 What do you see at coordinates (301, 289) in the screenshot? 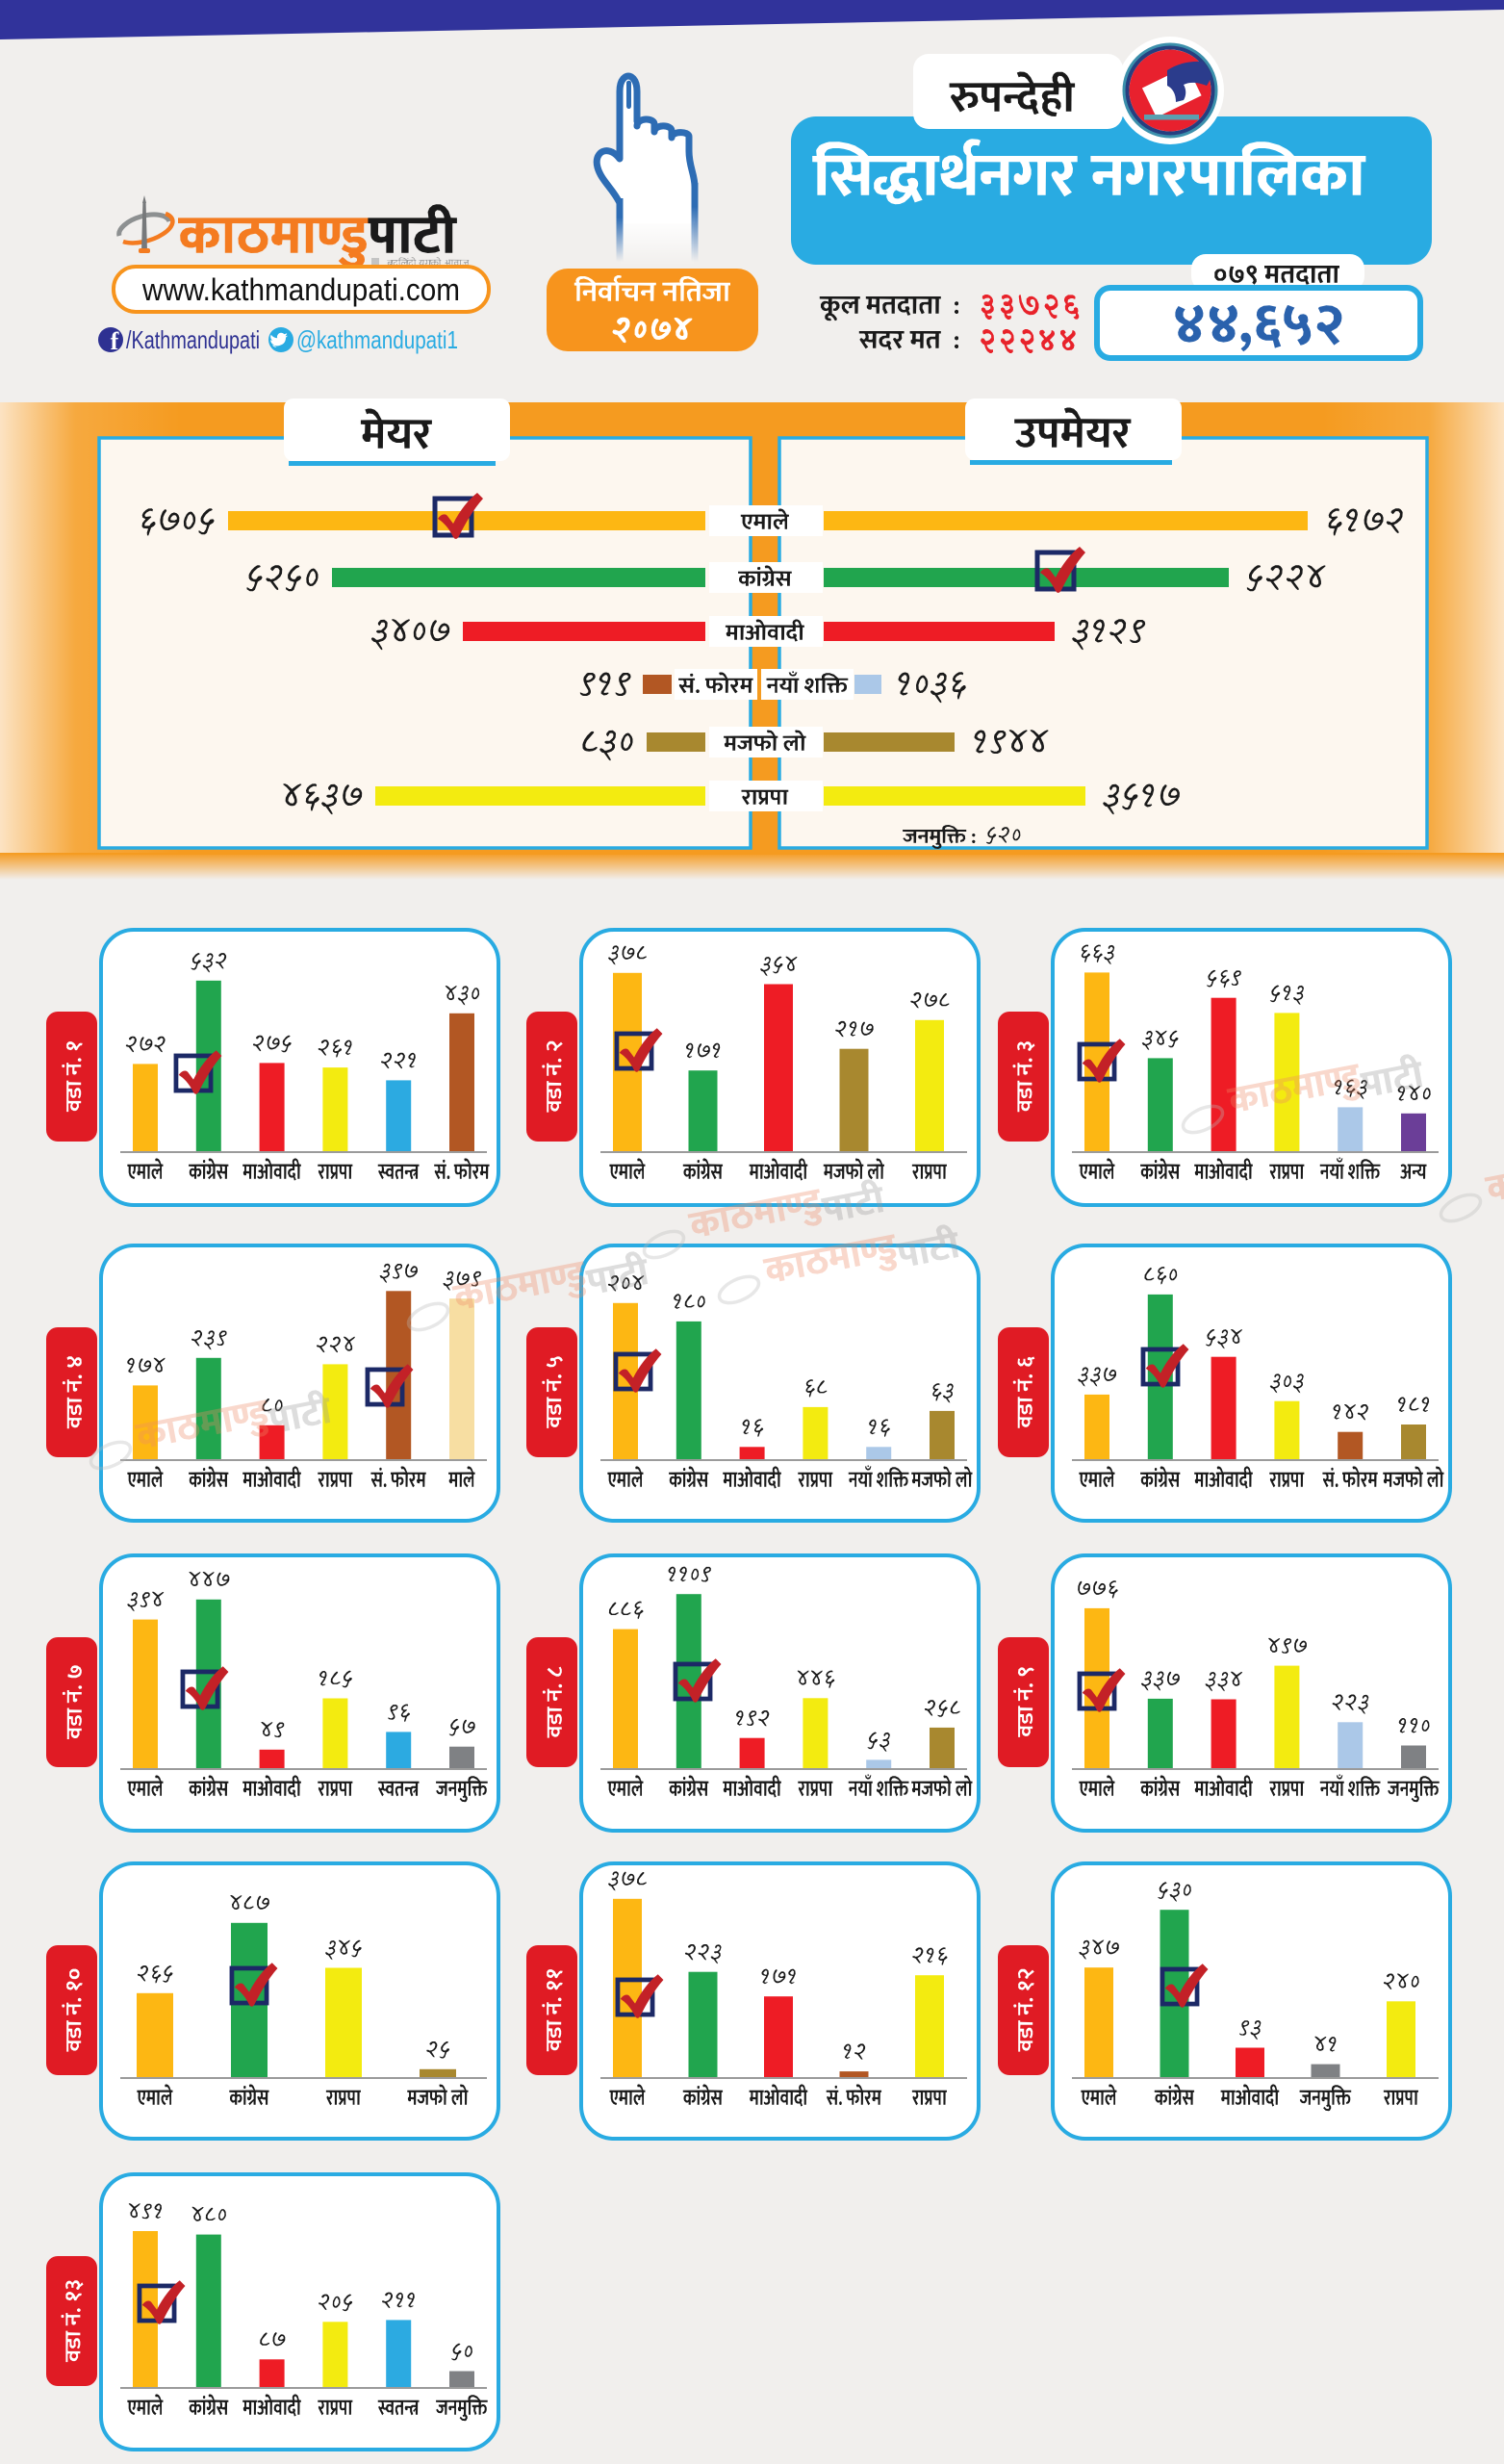
I see `svg-text: www.kathmandupati.com` at bounding box center [301, 289].